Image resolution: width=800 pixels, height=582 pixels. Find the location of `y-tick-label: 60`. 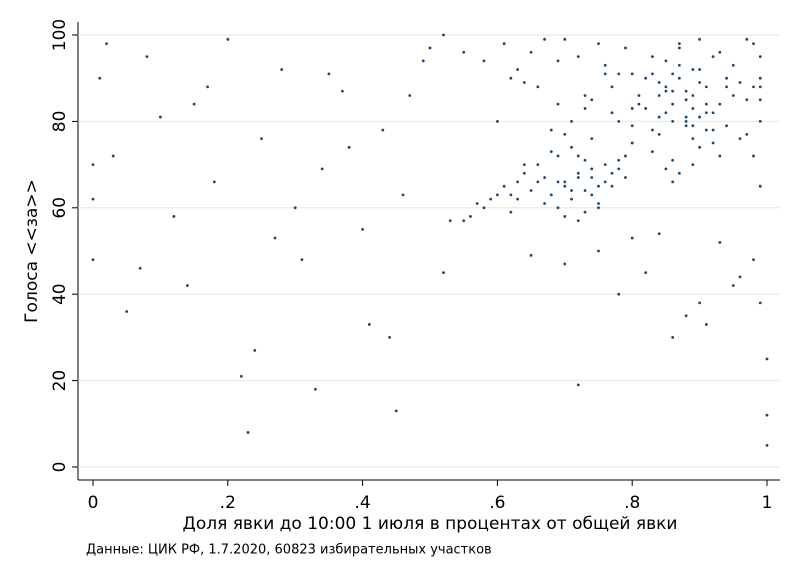

y-tick-label: 60 is located at coordinates (60, 208).